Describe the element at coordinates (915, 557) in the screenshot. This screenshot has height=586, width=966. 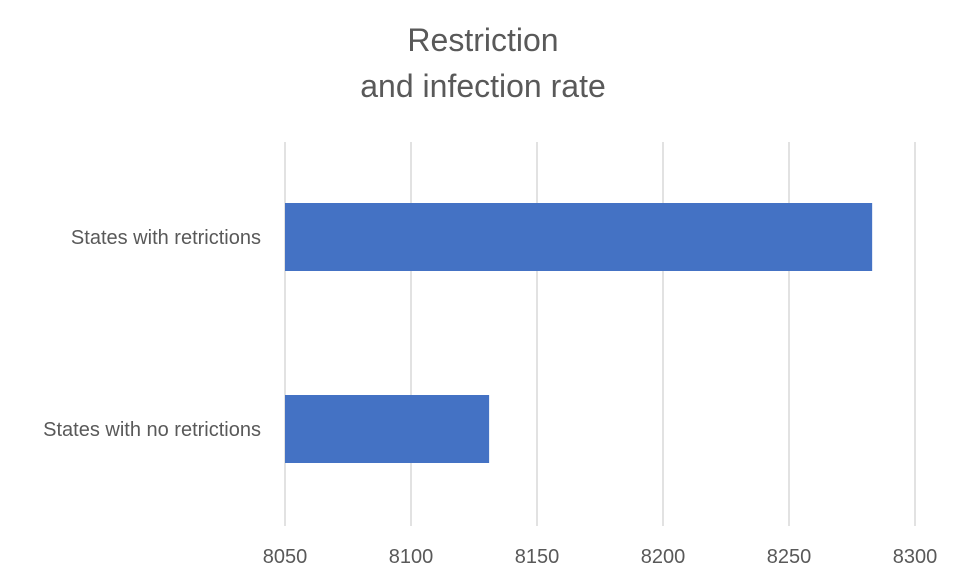
I see `x-tick-label: 8300` at that location.